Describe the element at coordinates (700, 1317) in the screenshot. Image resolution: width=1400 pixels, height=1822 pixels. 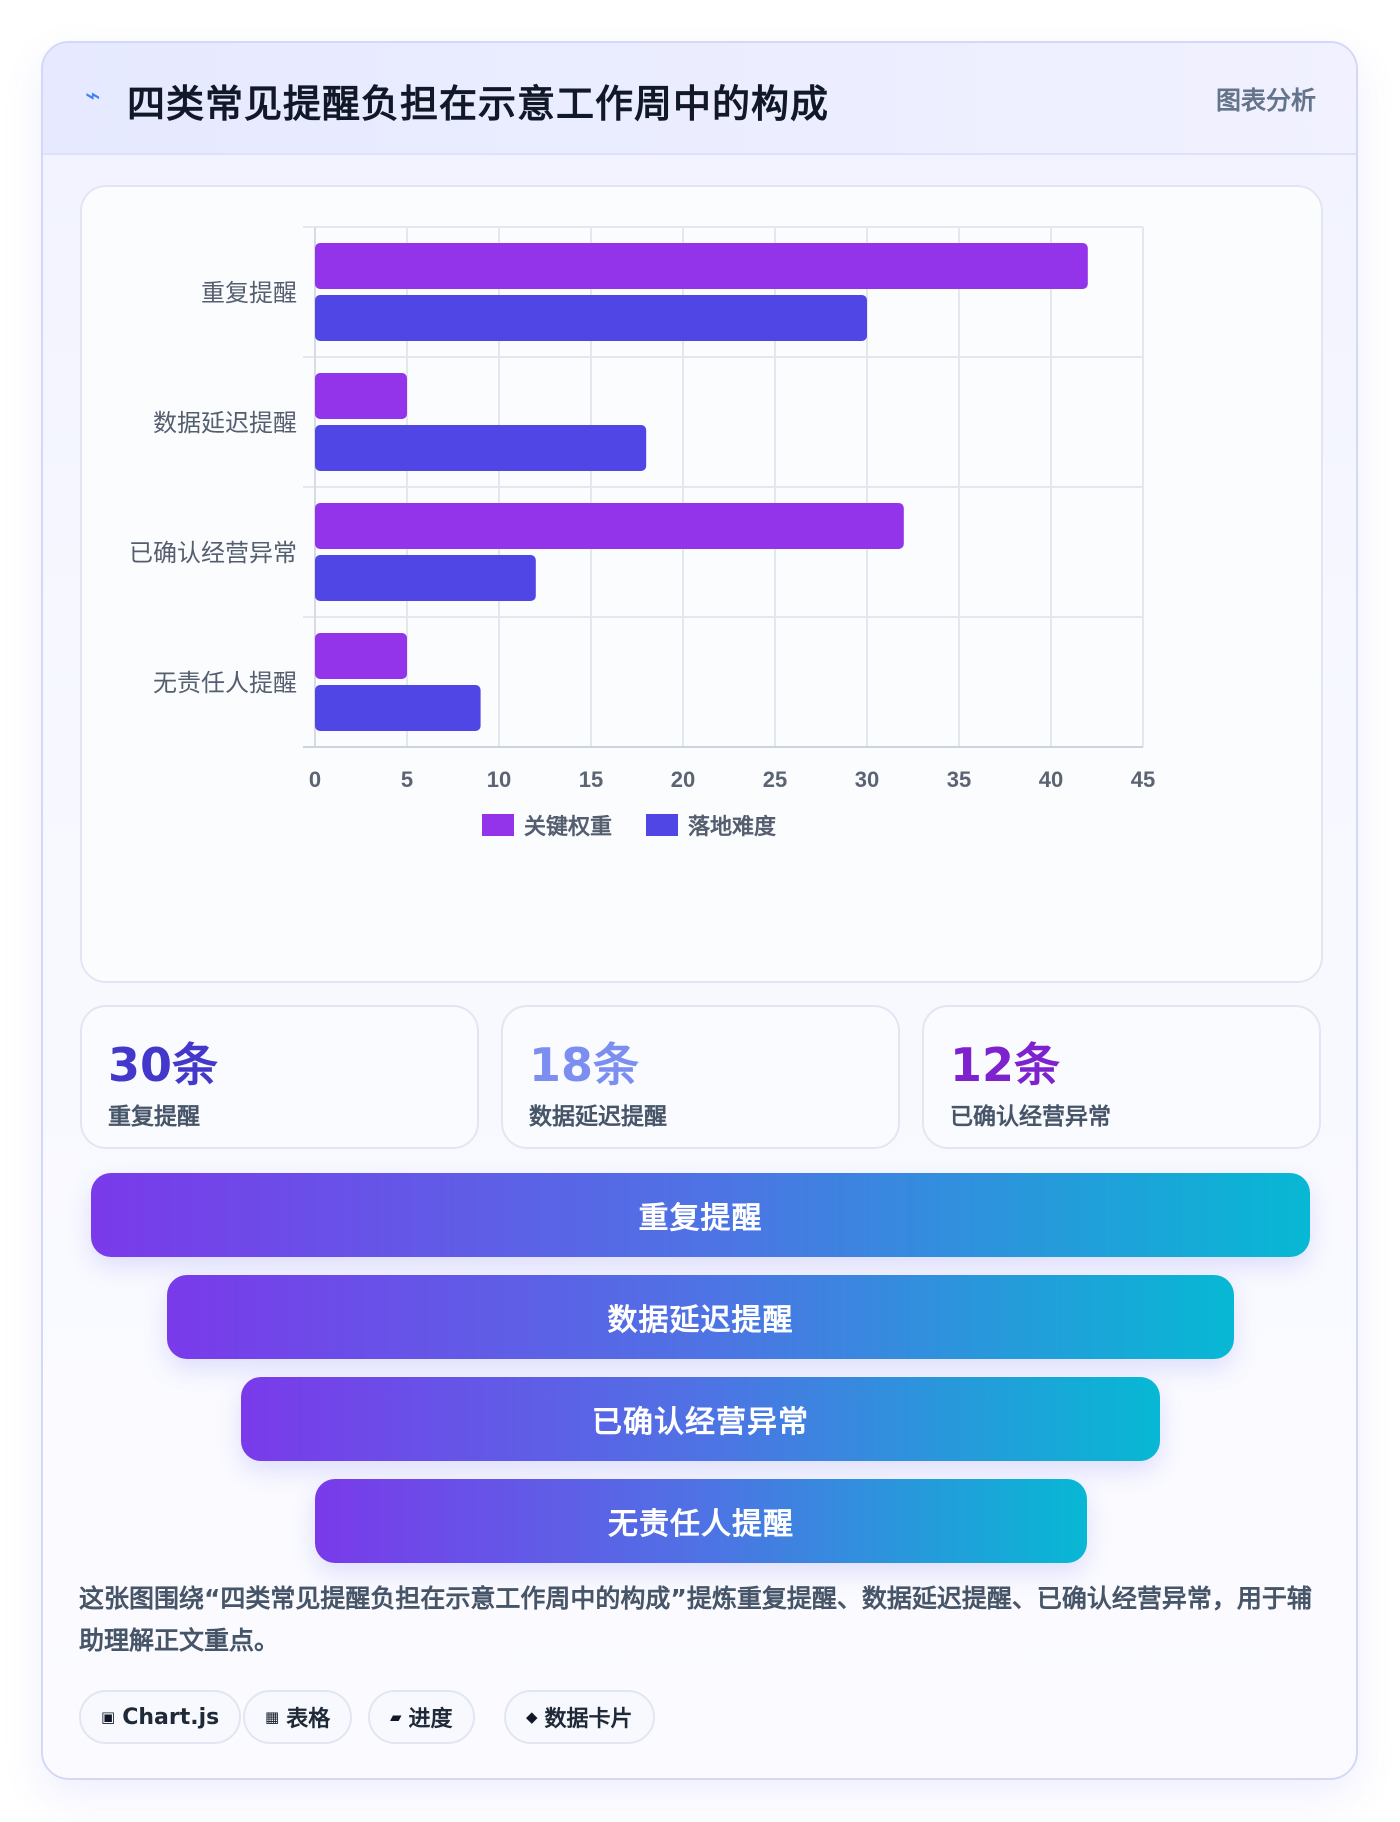
I see `funnel-step: 数据延迟提醒` at that location.